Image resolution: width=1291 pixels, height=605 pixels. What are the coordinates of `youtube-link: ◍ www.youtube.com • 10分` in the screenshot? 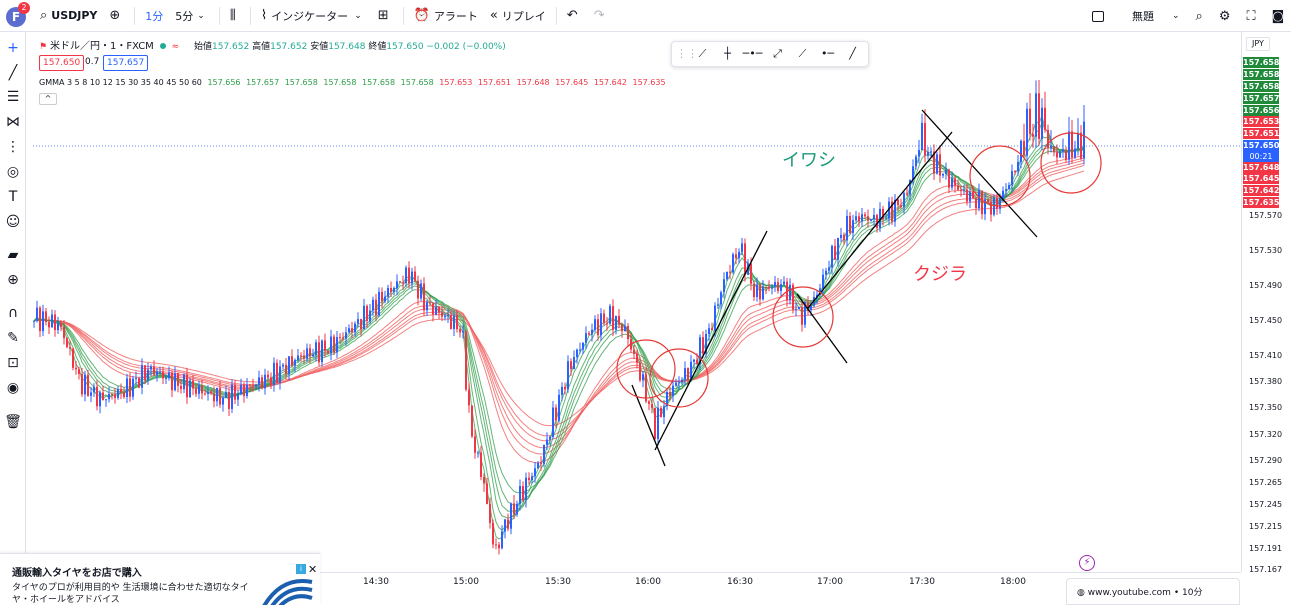 It's located at (1153, 591).